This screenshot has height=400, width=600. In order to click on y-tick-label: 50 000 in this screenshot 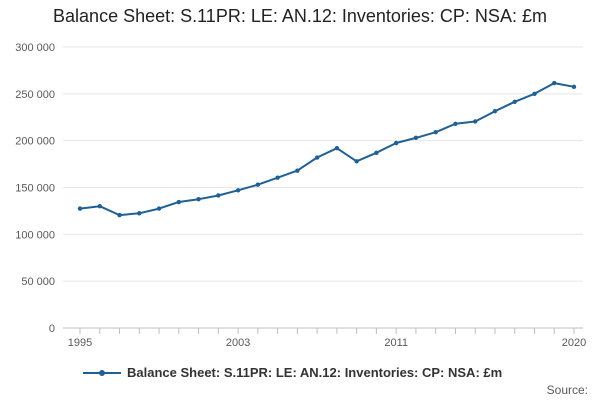, I will do `click(38, 282)`.